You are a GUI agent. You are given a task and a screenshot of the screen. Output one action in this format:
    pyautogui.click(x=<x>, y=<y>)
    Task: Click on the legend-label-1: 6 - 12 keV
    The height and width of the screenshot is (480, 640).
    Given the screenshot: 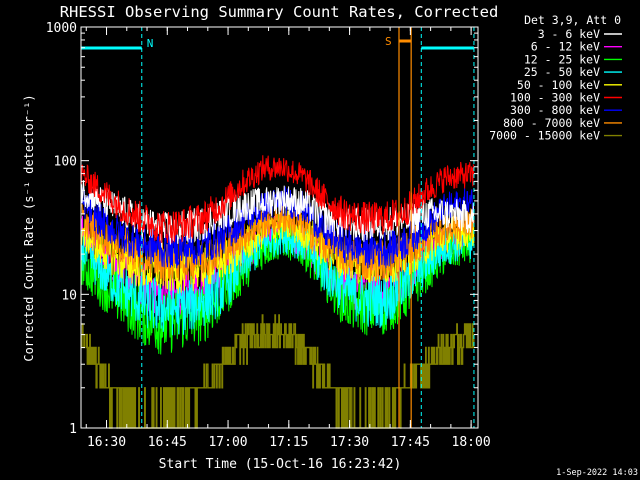 What is the action you would take?
    pyautogui.click(x=565, y=47)
    